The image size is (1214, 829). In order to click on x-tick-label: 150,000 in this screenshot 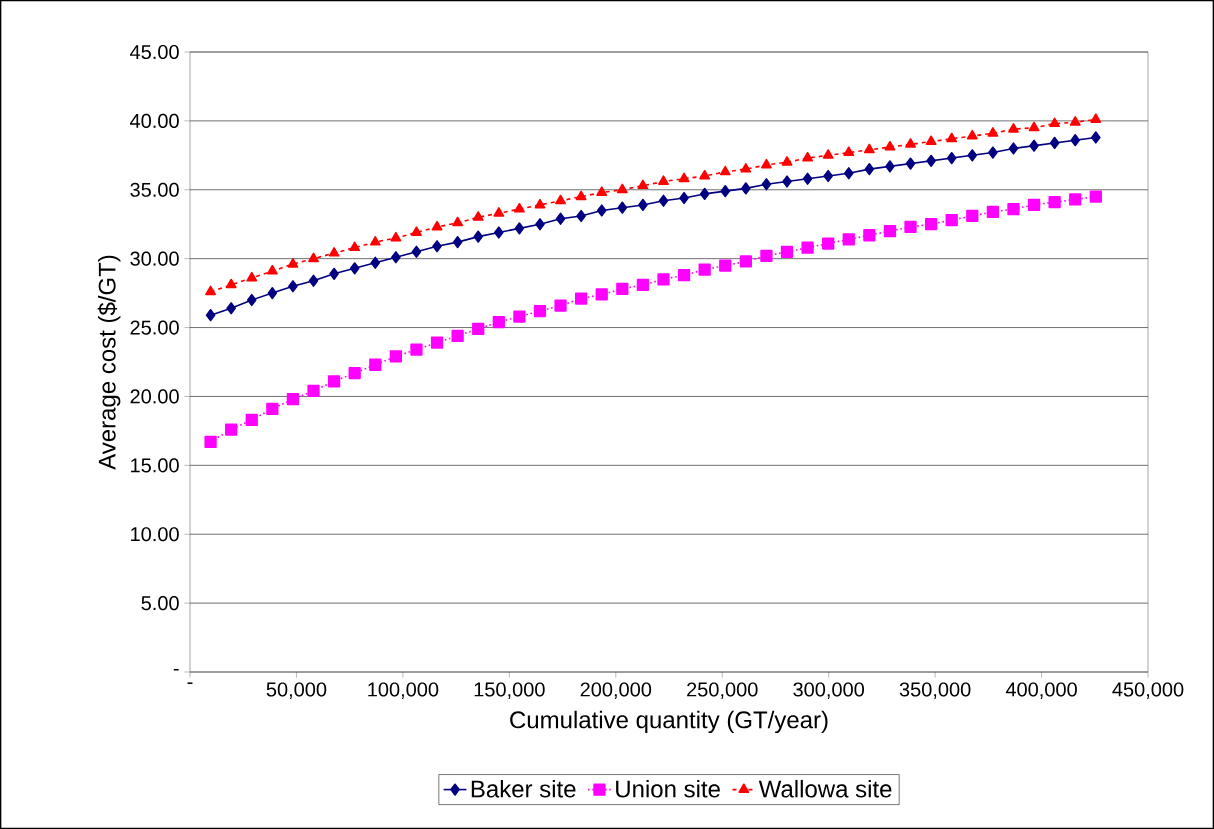, I will do `click(509, 690)`.